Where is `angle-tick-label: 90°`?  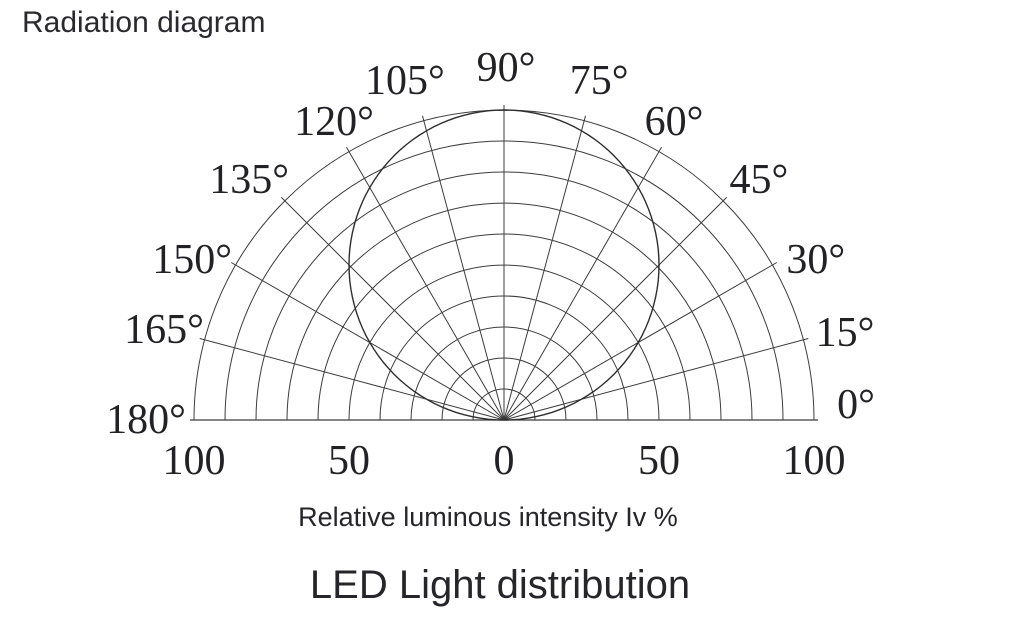 angle-tick-label: 90° is located at coordinates (506, 68).